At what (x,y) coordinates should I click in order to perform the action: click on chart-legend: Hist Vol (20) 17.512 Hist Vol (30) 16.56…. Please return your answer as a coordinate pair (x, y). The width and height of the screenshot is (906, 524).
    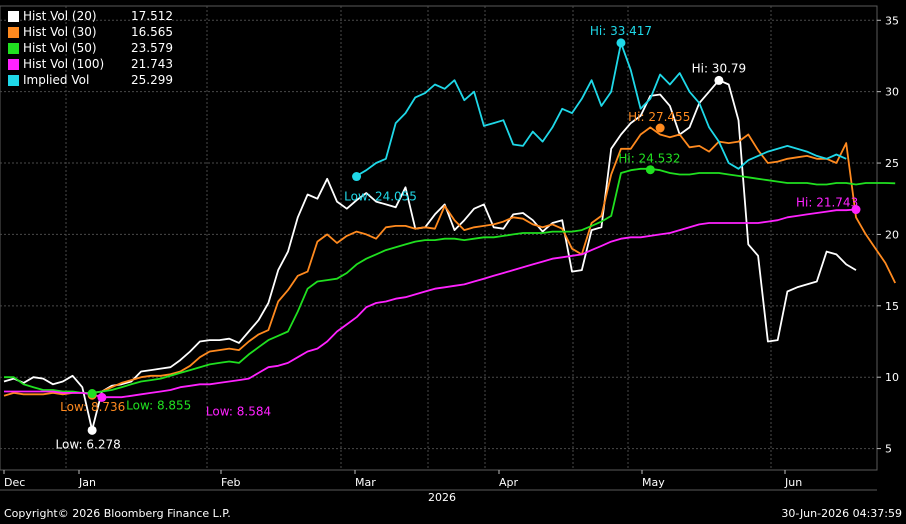
    Looking at the image, I should click on (90, 48).